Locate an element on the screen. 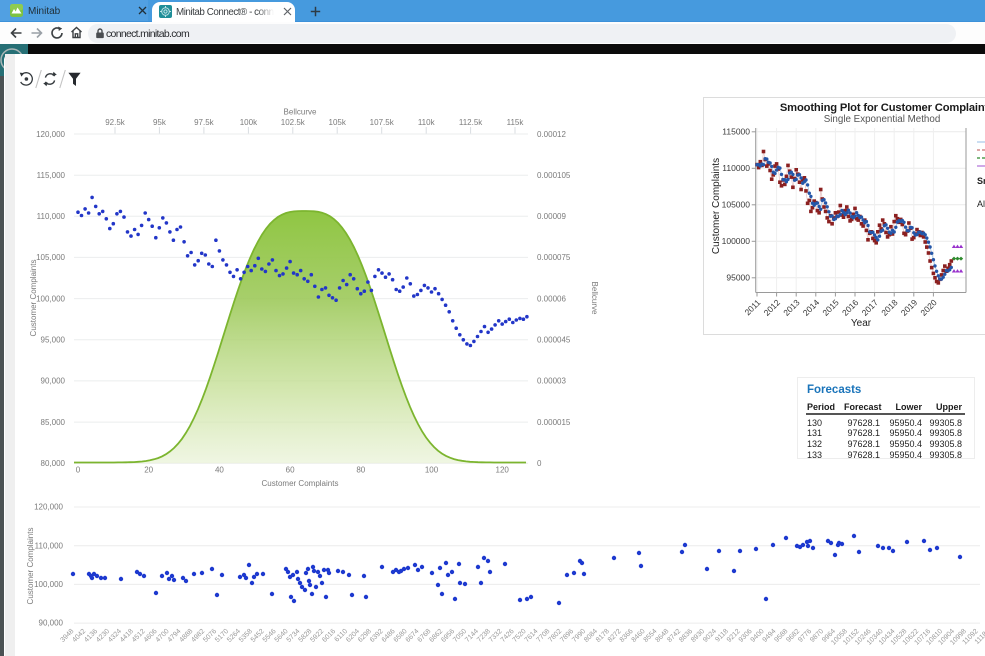 This screenshot has height=656, width=985. svg-text: 20 is located at coordinates (148, 470).